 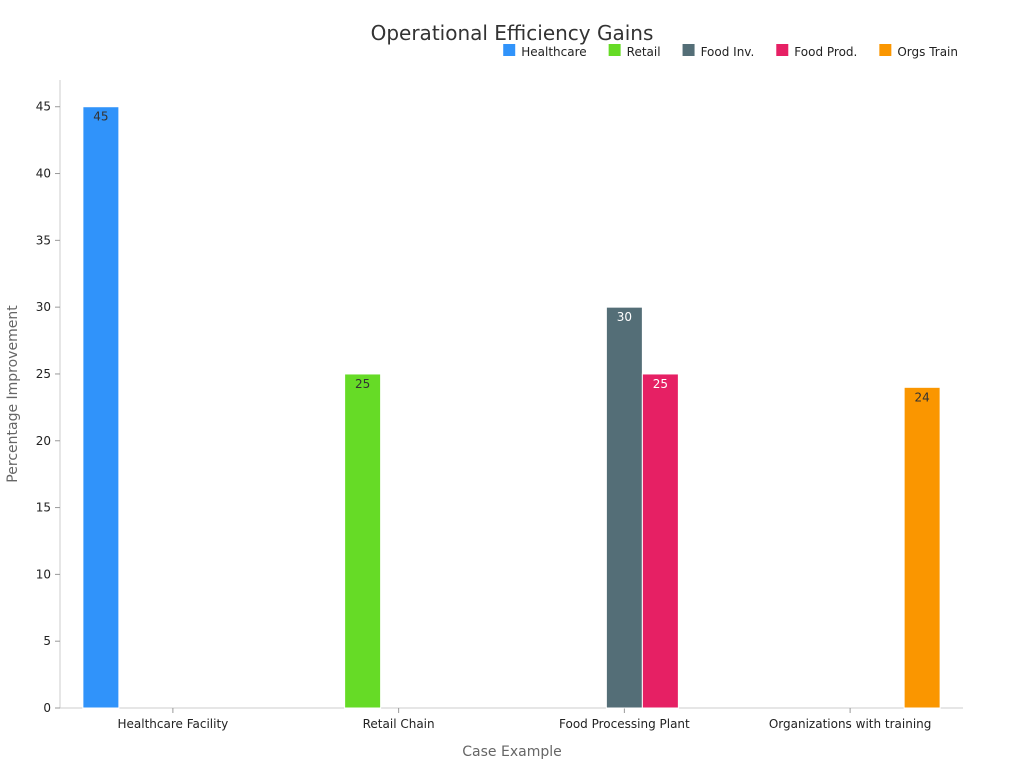 I want to click on y-tick-label: 35, so click(x=43, y=240).